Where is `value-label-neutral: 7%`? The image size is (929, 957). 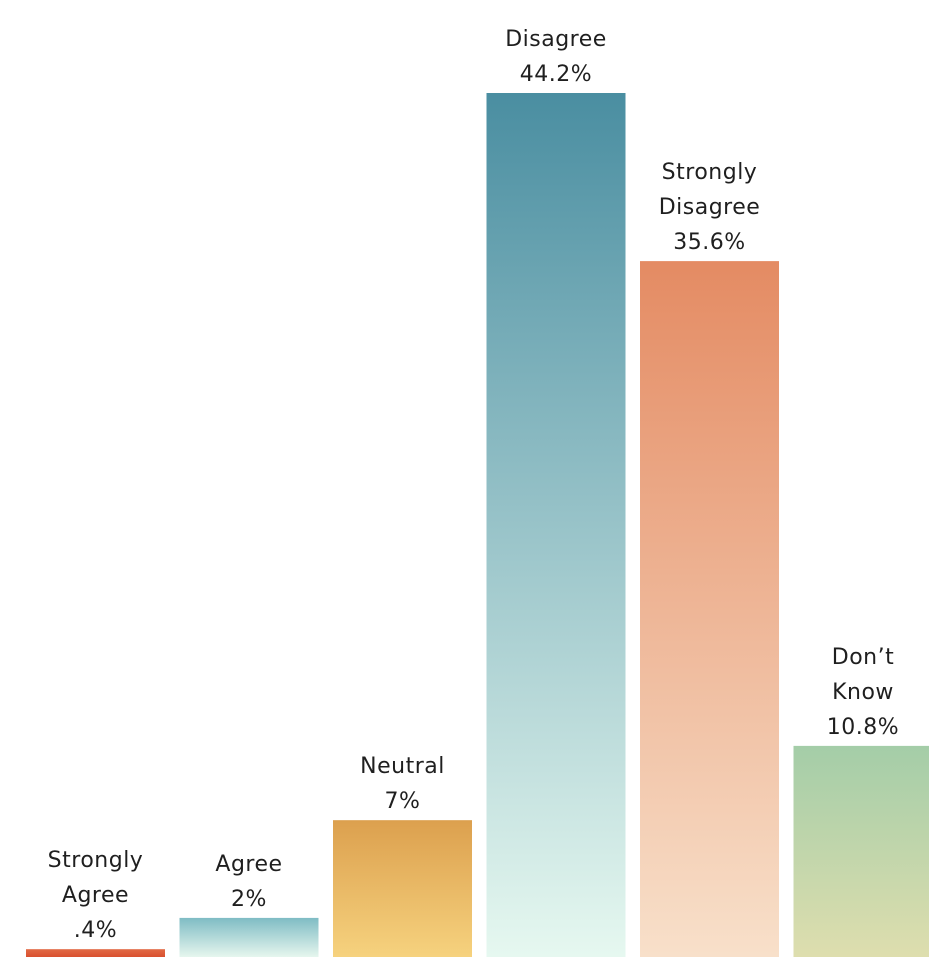
value-label-neutral: 7% is located at coordinates (403, 801).